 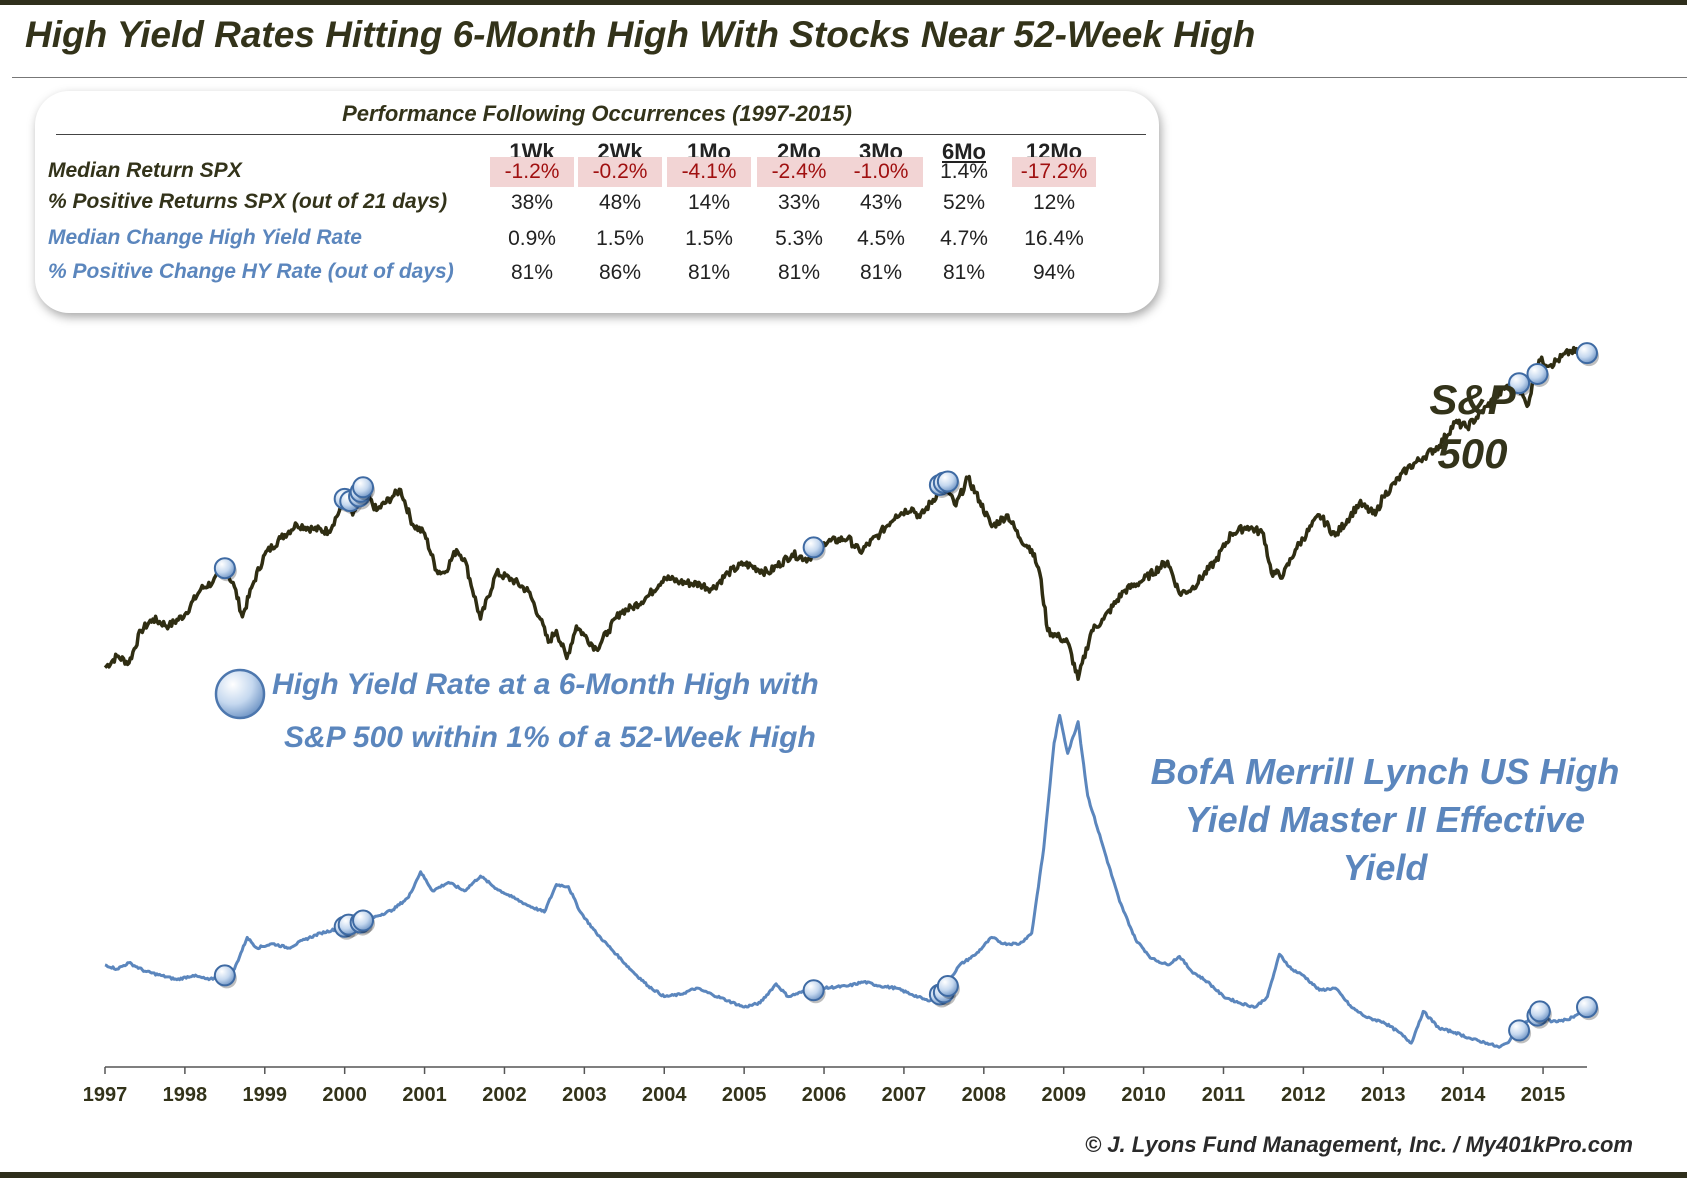 What do you see at coordinates (843, 2) in the screenshot?
I see `top-bar` at bounding box center [843, 2].